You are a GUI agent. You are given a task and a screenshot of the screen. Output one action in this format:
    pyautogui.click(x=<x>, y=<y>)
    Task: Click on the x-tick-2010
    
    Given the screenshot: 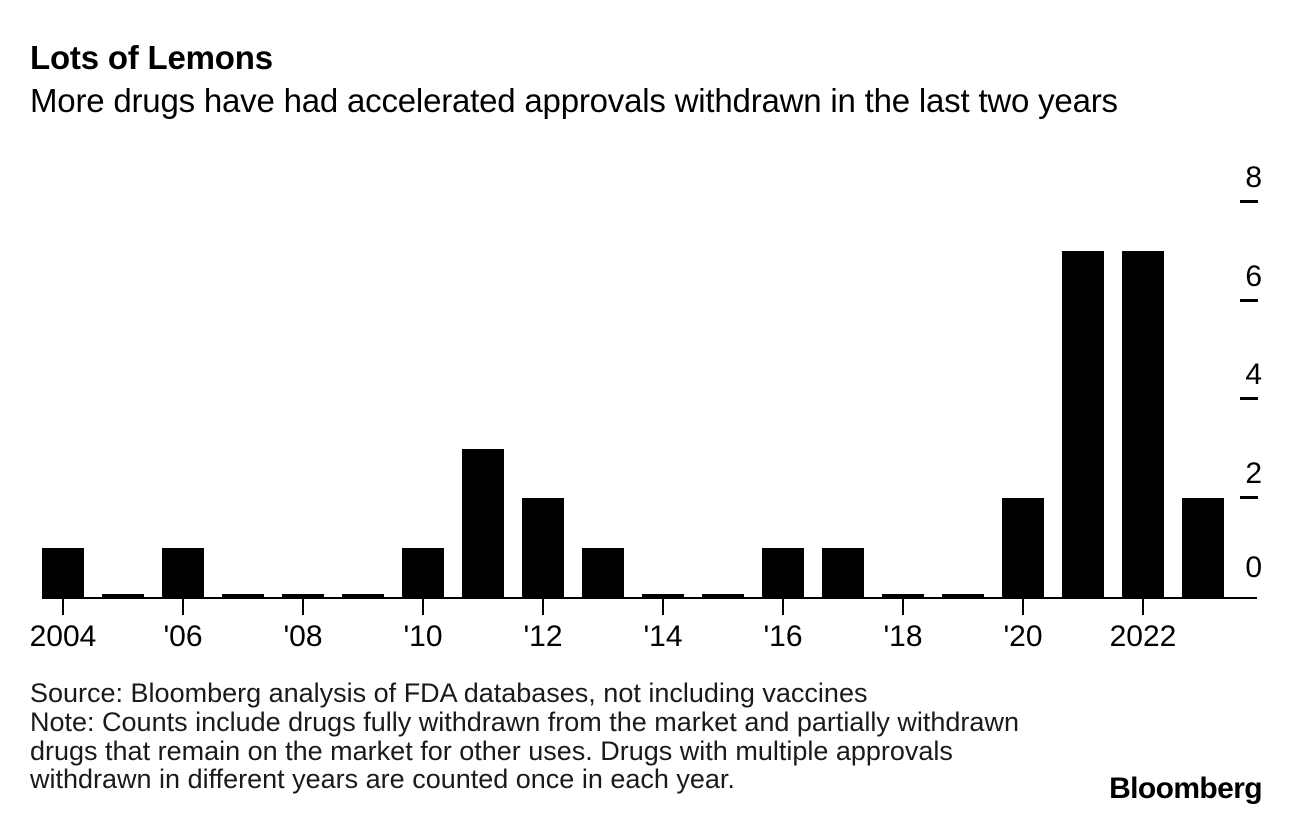 What is the action you would take?
    pyautogui.click(x=423, y=607)
    